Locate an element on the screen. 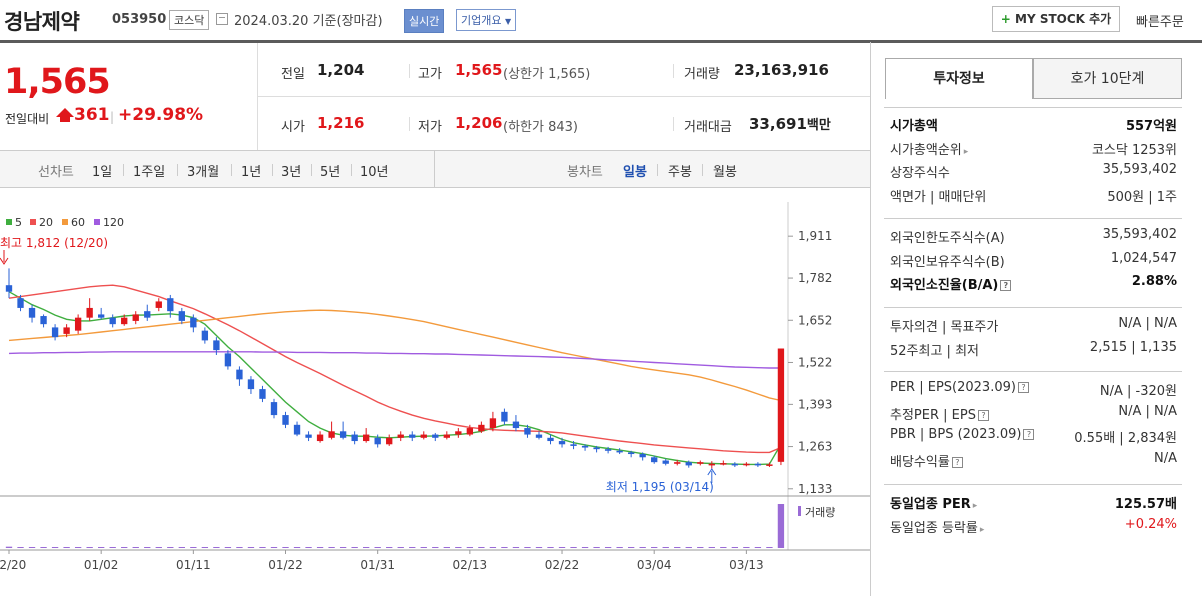 This screenshot has width=1202, height=596. invest-info-label: 상장주식수 is located at coordinates (920, 171).